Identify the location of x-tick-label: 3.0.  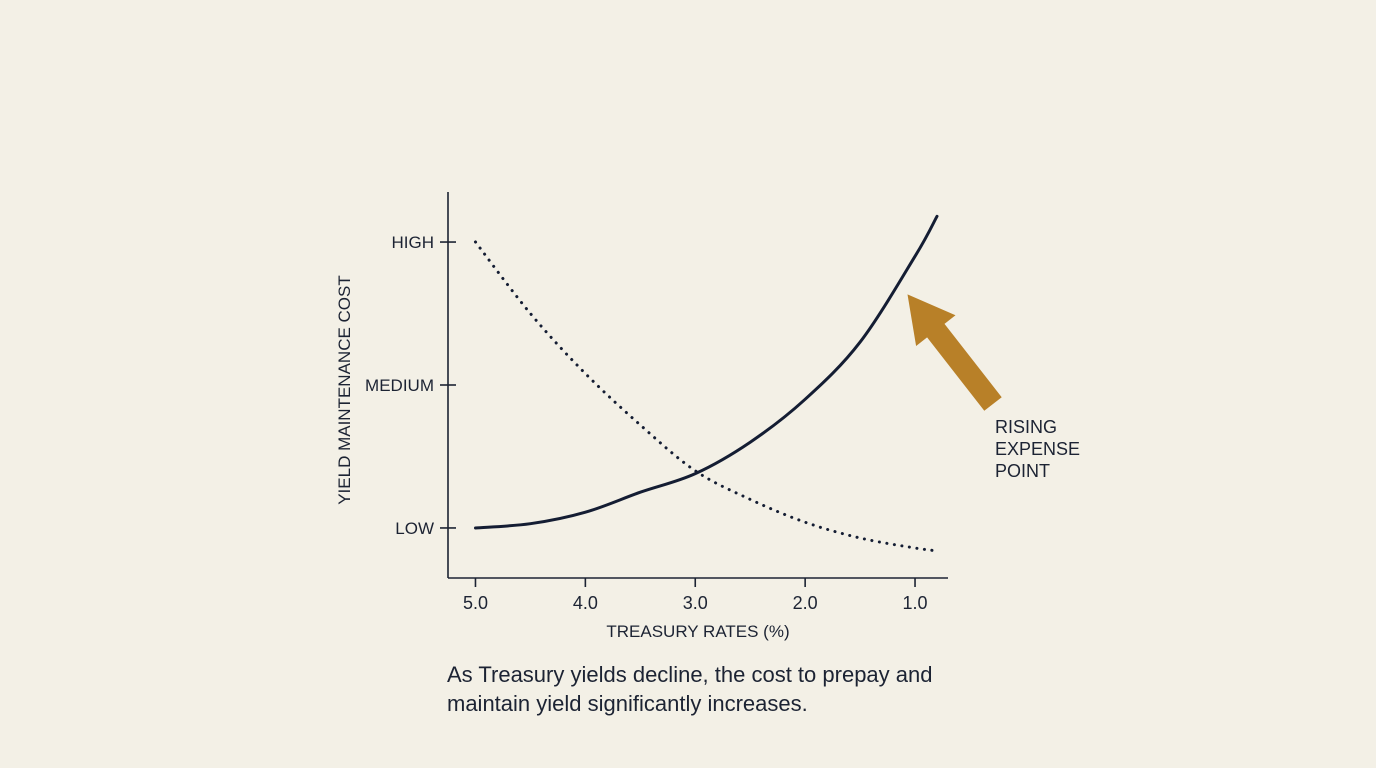
(695, 603).